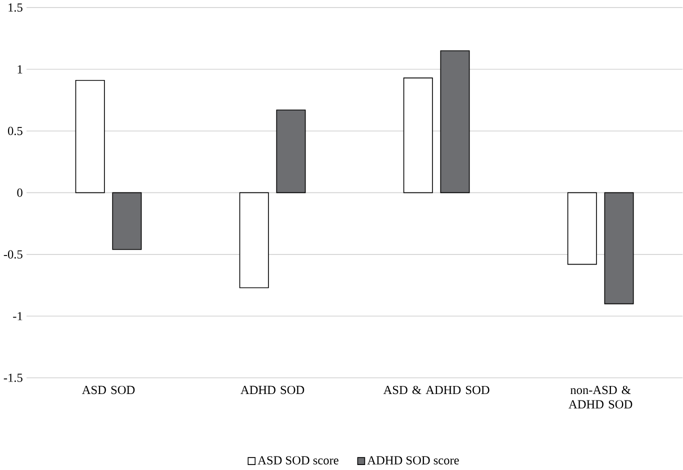 Image resolution: width=683 pixels, height=470 pixels. What do you see at coordinates (600, 397) in the screenshot?
I see `x-tick-label: non-ASD & ADHD SOD` at bounding box center [600, 397].